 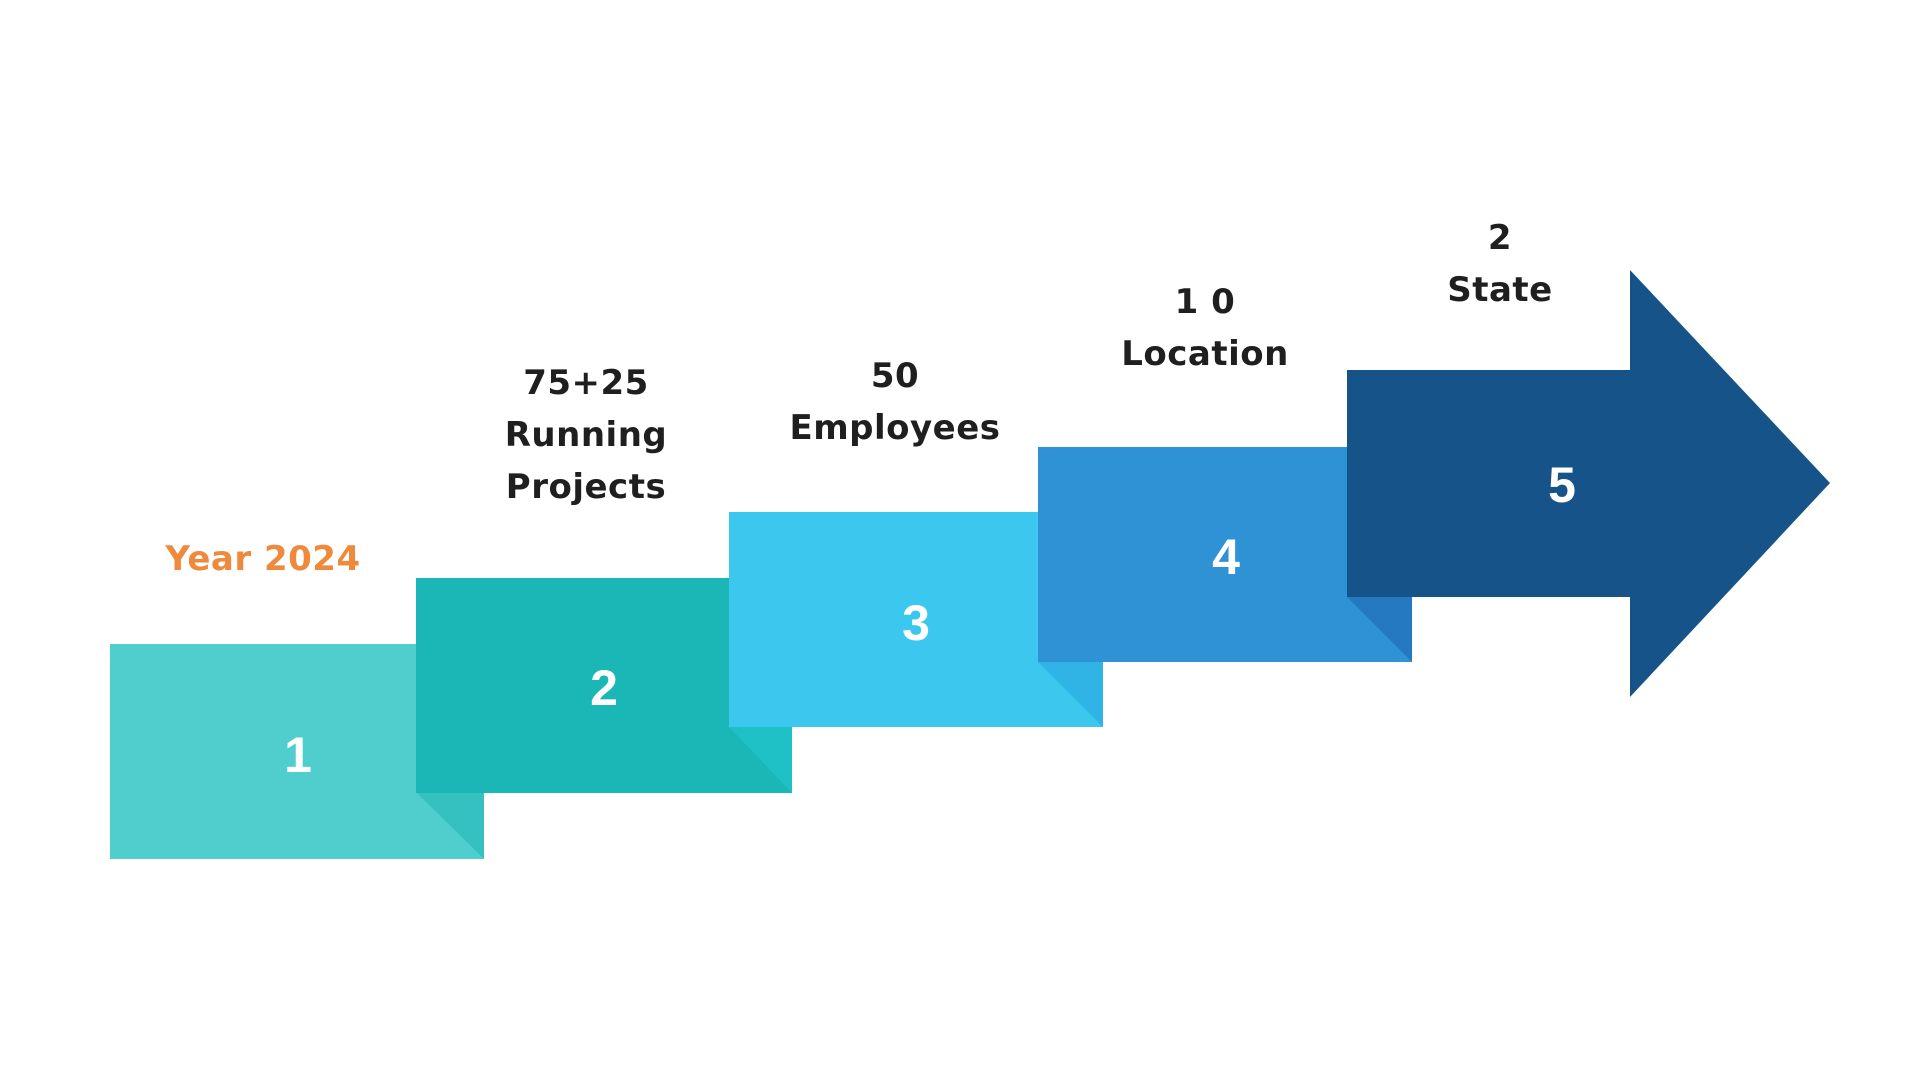 I want to click on step-1-caption-line-1: Year 2024, so click(x=263, y=559).